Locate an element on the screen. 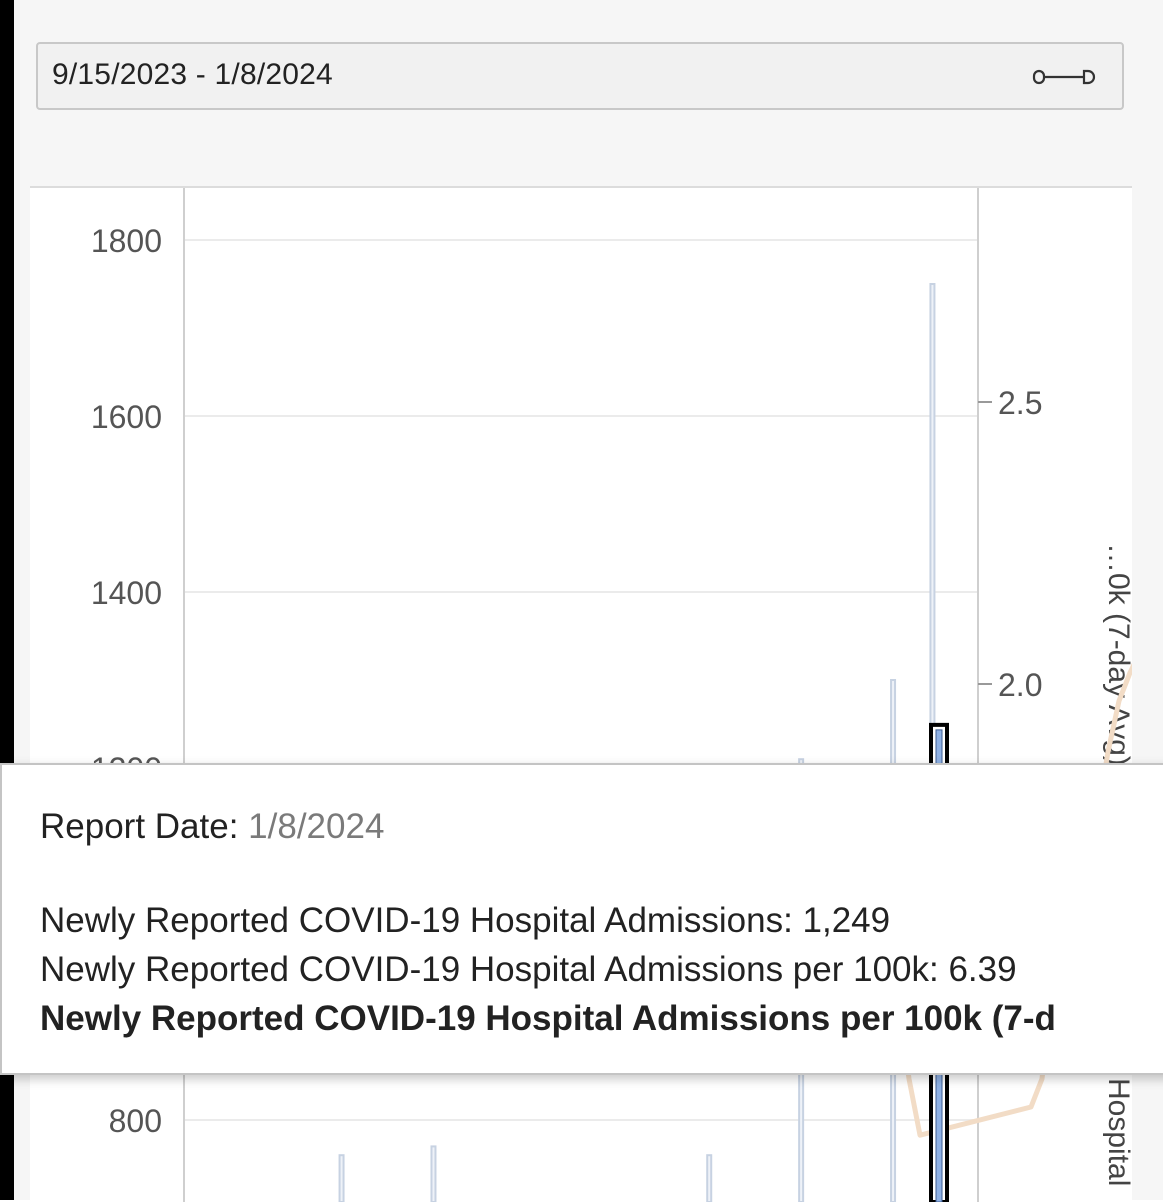 This screenshot has height=1202, width=1163. y-left-tick-label: 1600 is located at coordinates (126, 417).